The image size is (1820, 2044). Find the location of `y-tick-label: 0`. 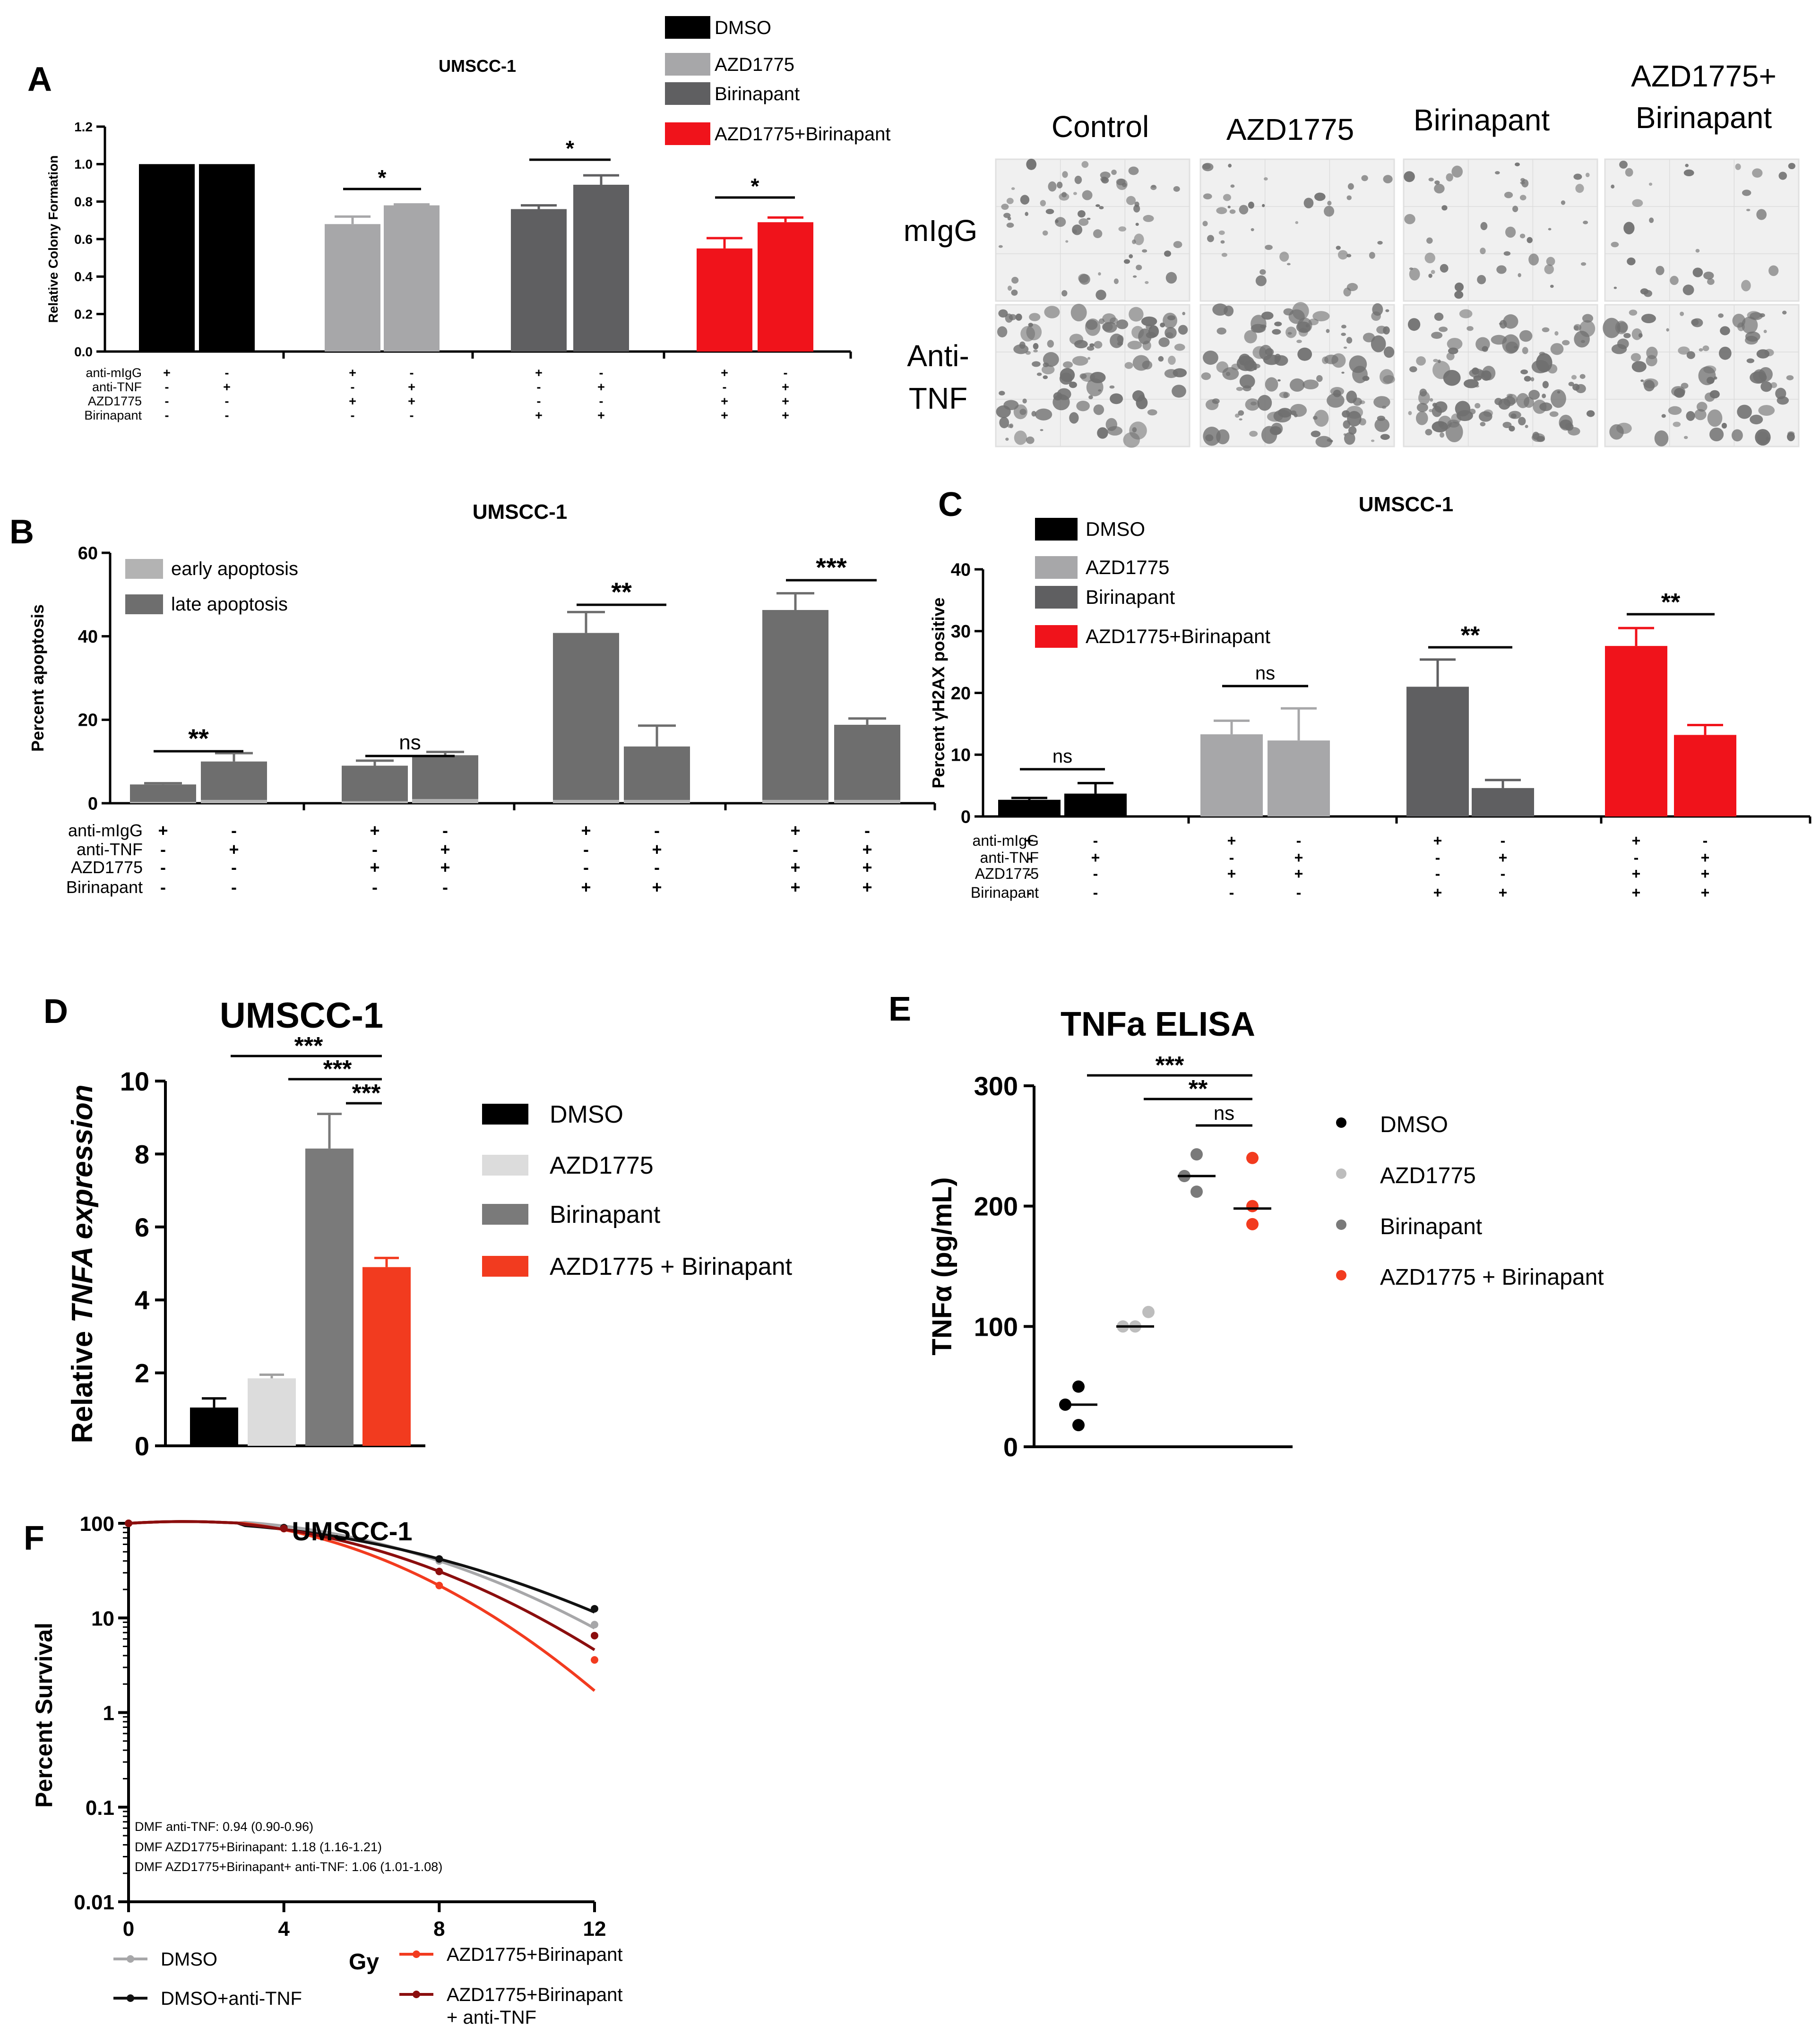

y-tick-label: 0 is located at coordinates (1011, 1447).